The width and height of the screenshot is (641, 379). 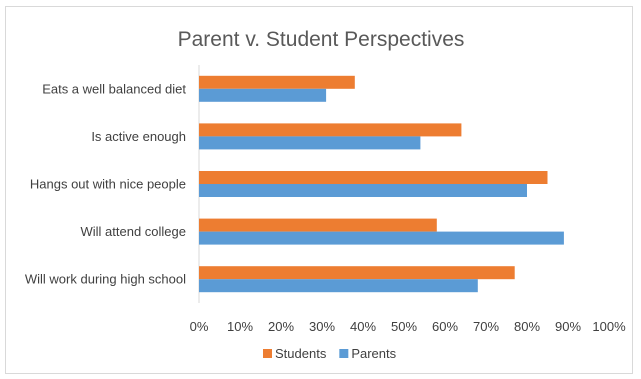 I want to click on x-tick-labels: 0% 10% 20% 30% 40% 50% 60% 70% 80% 90% 100%, so click(x=408, y=326).